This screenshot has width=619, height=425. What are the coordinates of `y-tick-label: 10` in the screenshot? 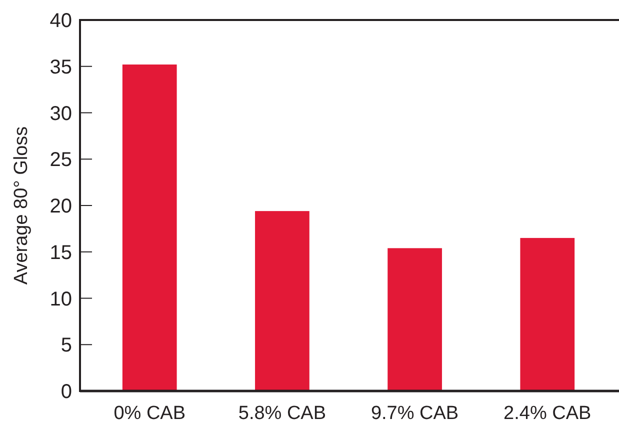 It's located at (61, 299).